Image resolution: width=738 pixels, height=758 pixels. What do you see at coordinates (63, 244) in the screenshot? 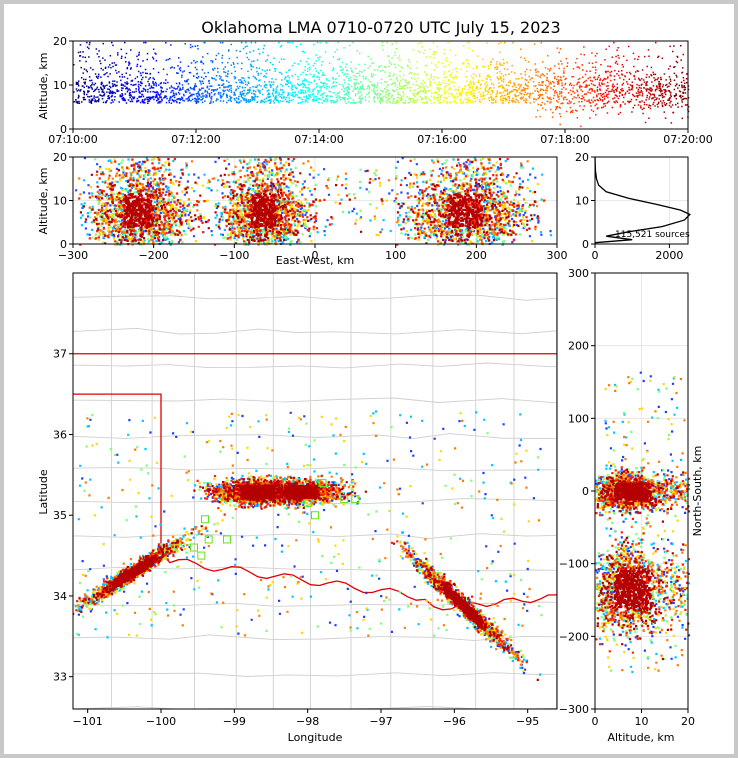
I see `ew-y-tick-label: 0` at bounding box center [63, 244].